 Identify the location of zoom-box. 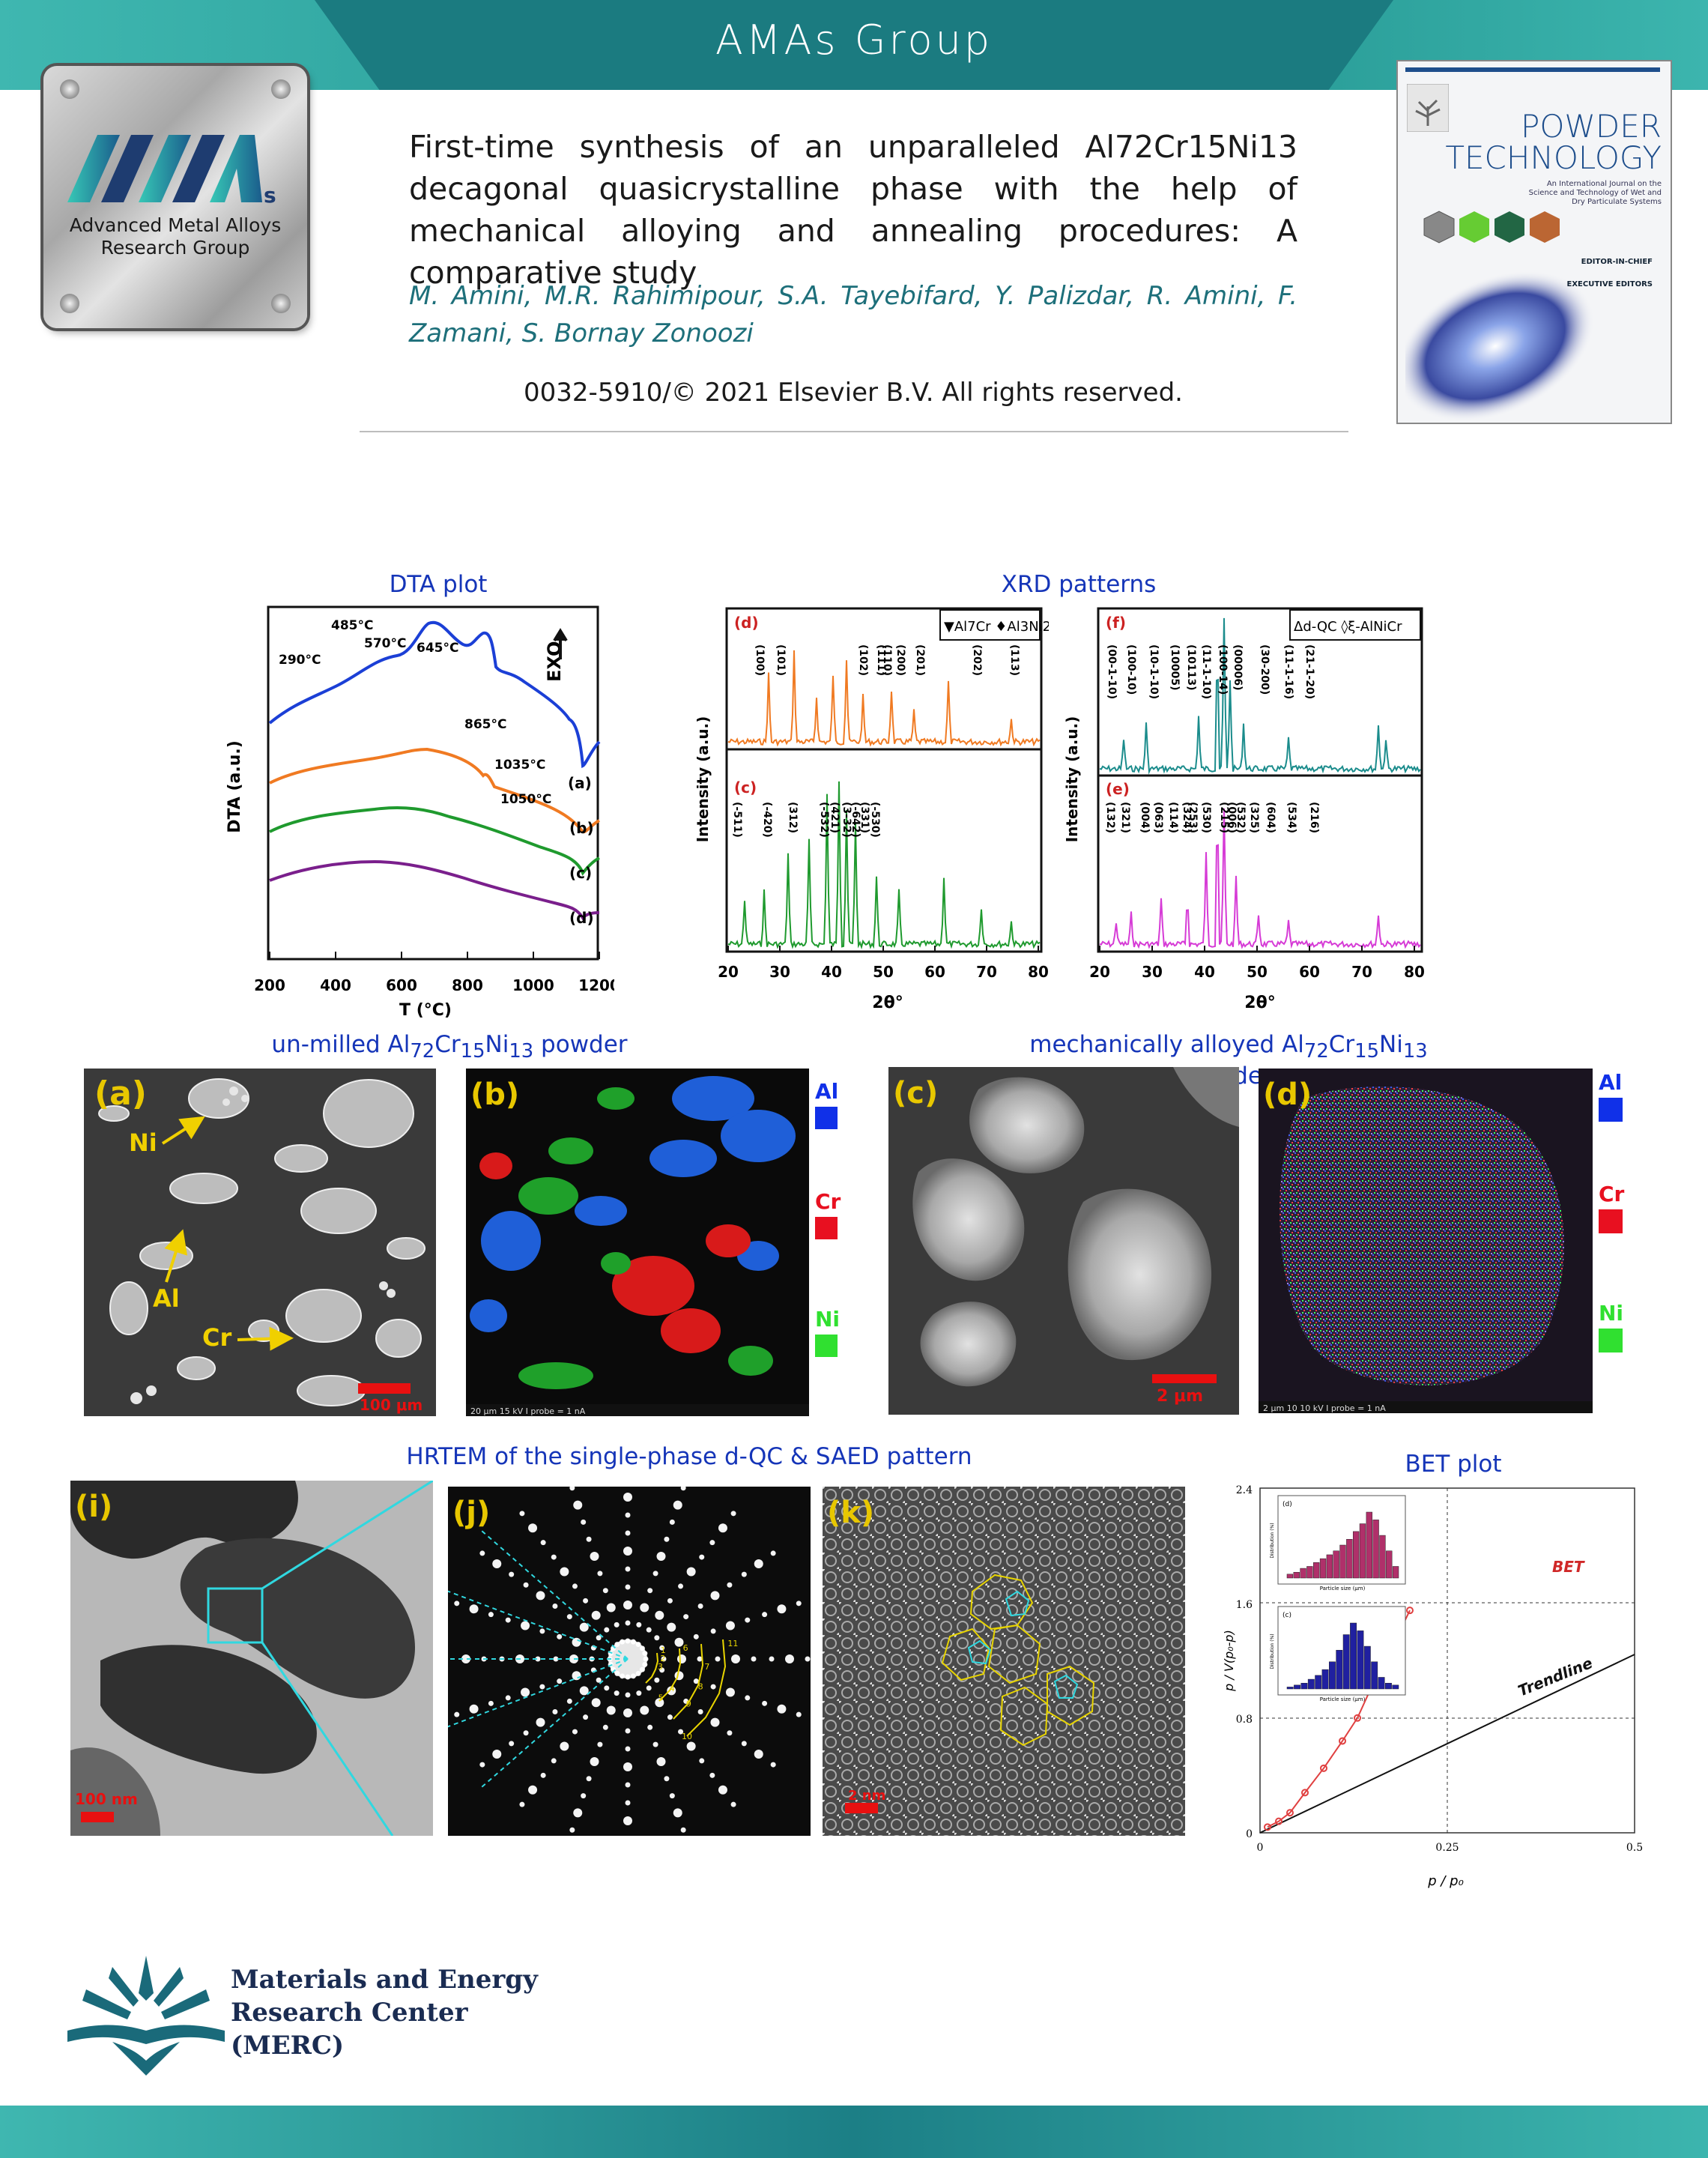
(235, 1615).